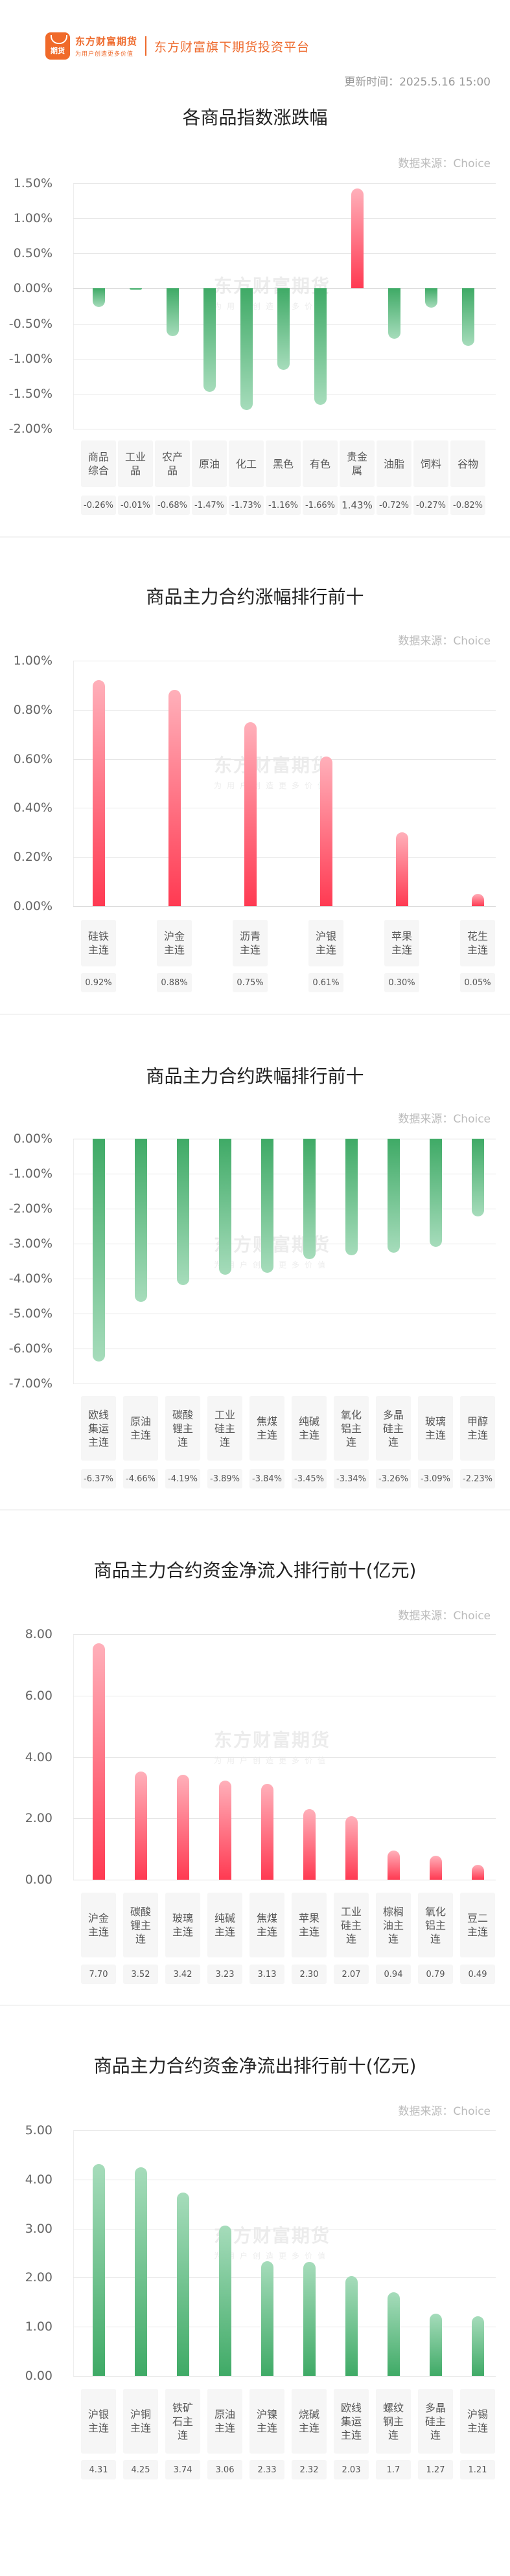  Describe the element at coordinates (32, 183) in the screenshot. I see `y-tick-label: 1.50%` at that location.